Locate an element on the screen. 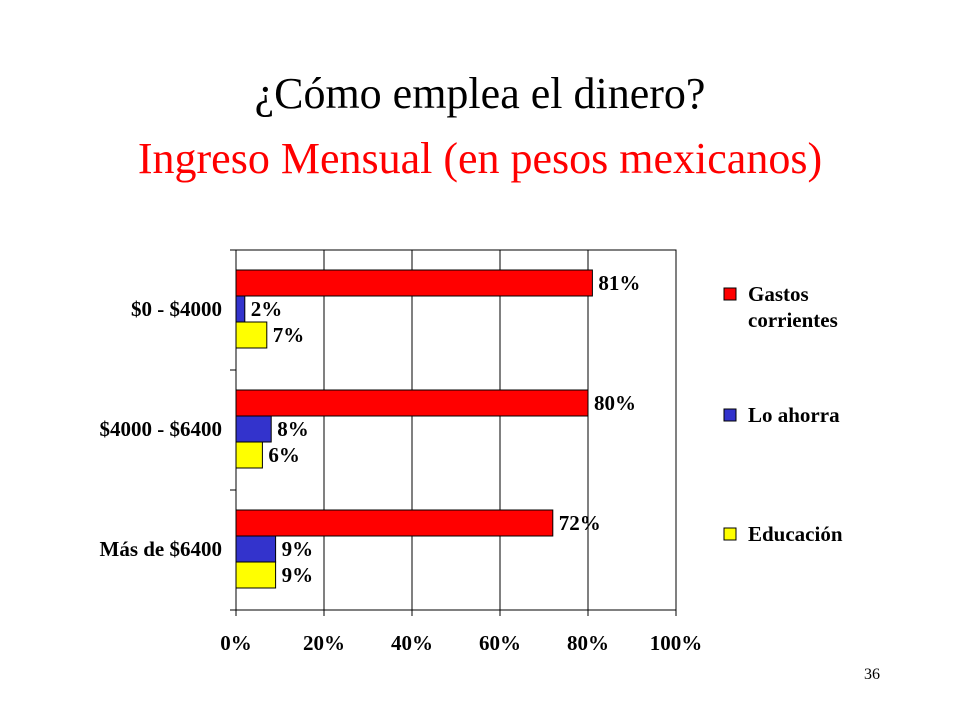 The width and height of the screenshot is (960, 720). data-label: 7% is located at coordinates (289, 335).